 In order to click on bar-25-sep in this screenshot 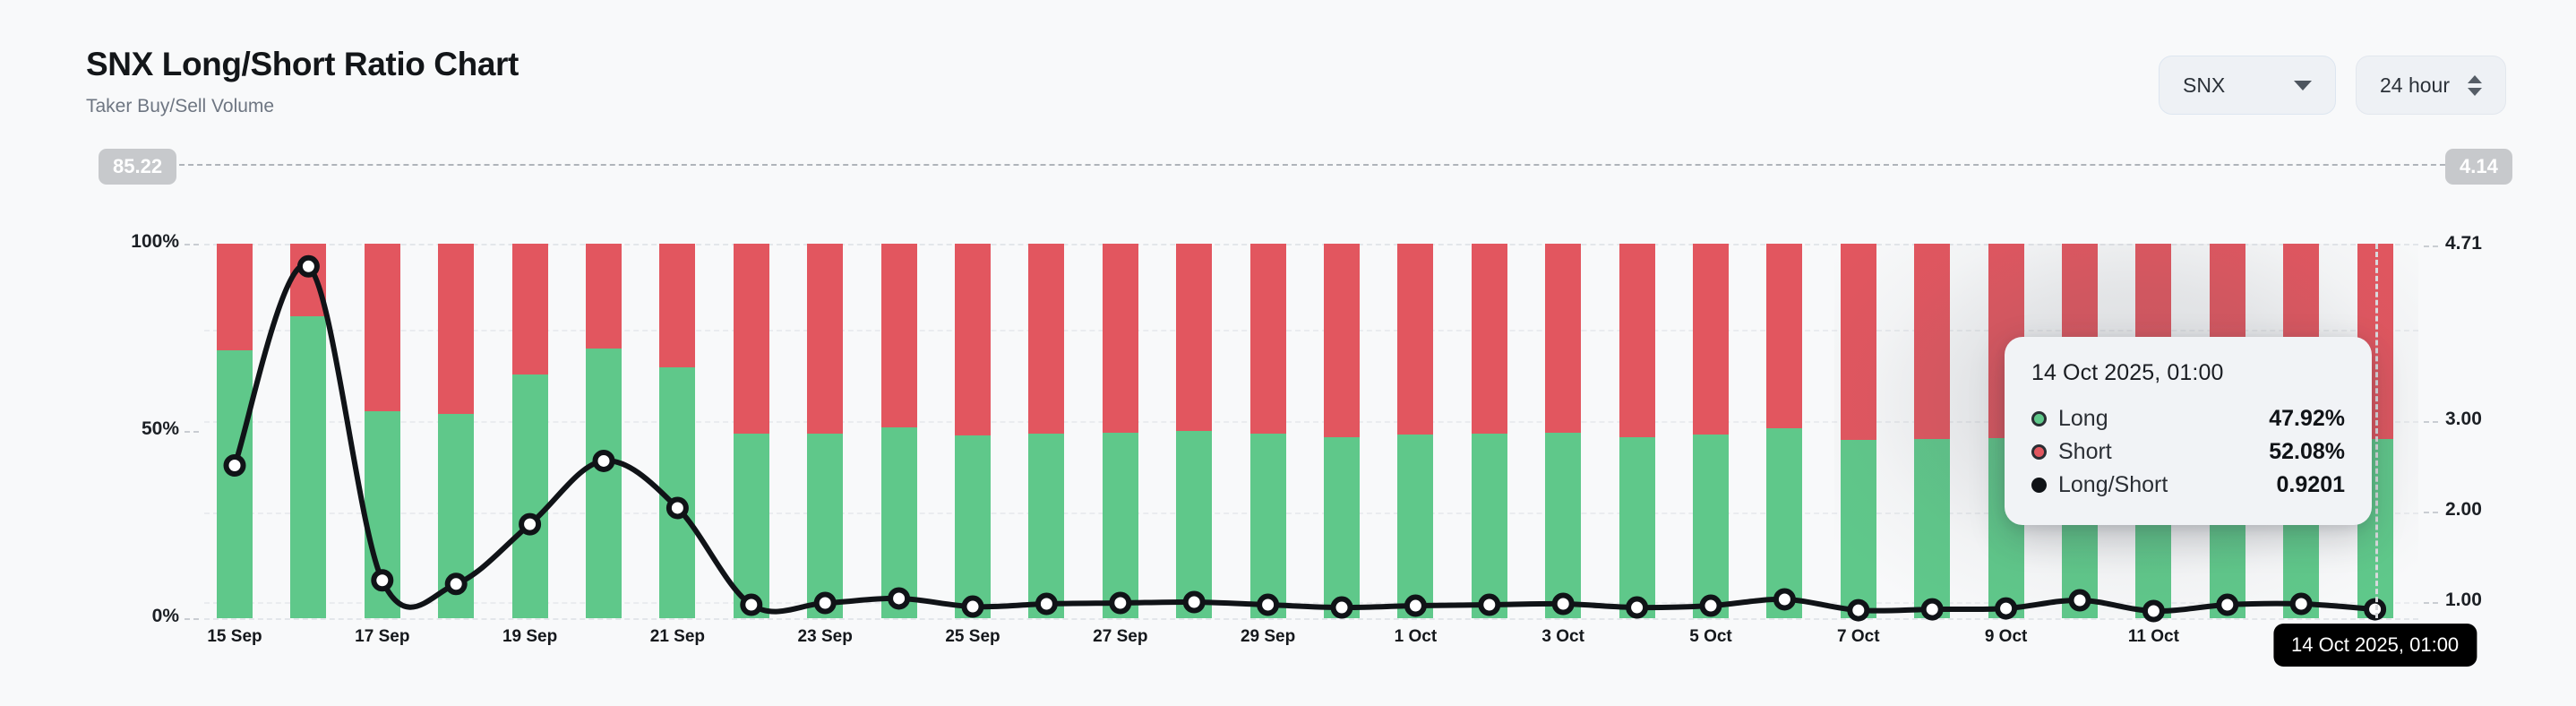, I will do `click(973, 431)`.